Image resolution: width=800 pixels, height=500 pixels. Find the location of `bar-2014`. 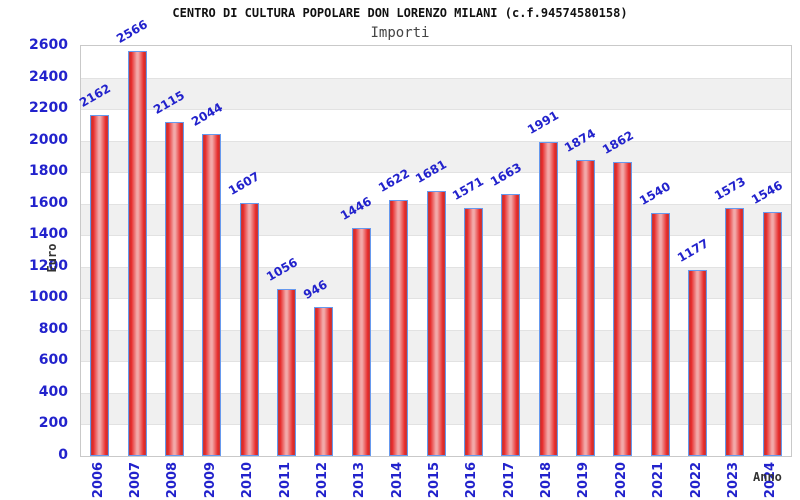

bar-2014 is located at coordinates (398, 328).